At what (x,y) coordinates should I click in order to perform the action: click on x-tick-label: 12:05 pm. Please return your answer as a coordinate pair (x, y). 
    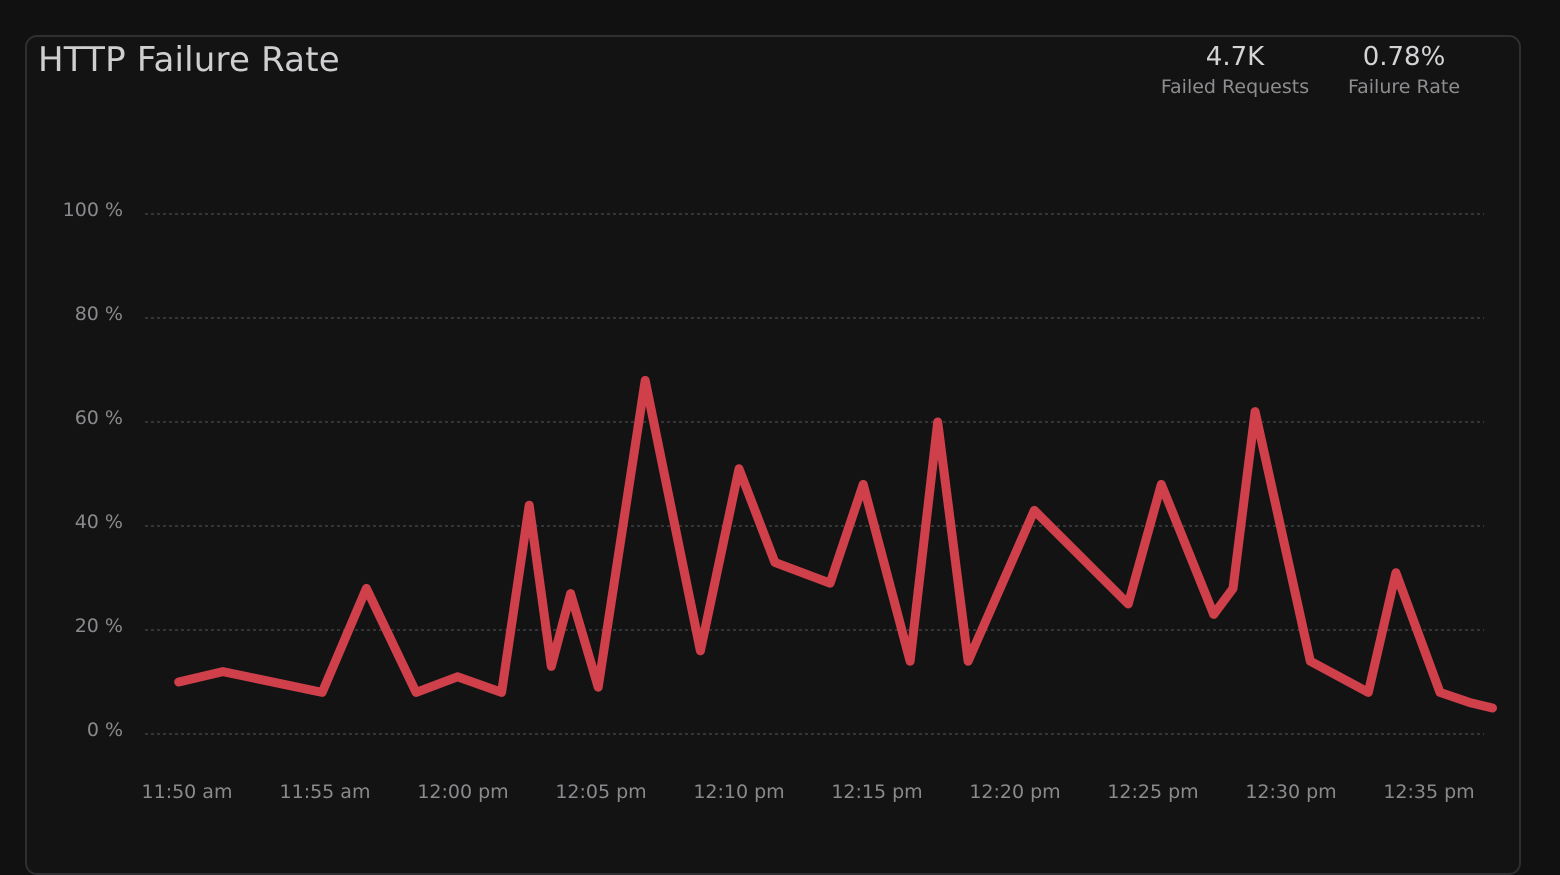
    Looking at the image, I should click on (600, 792).